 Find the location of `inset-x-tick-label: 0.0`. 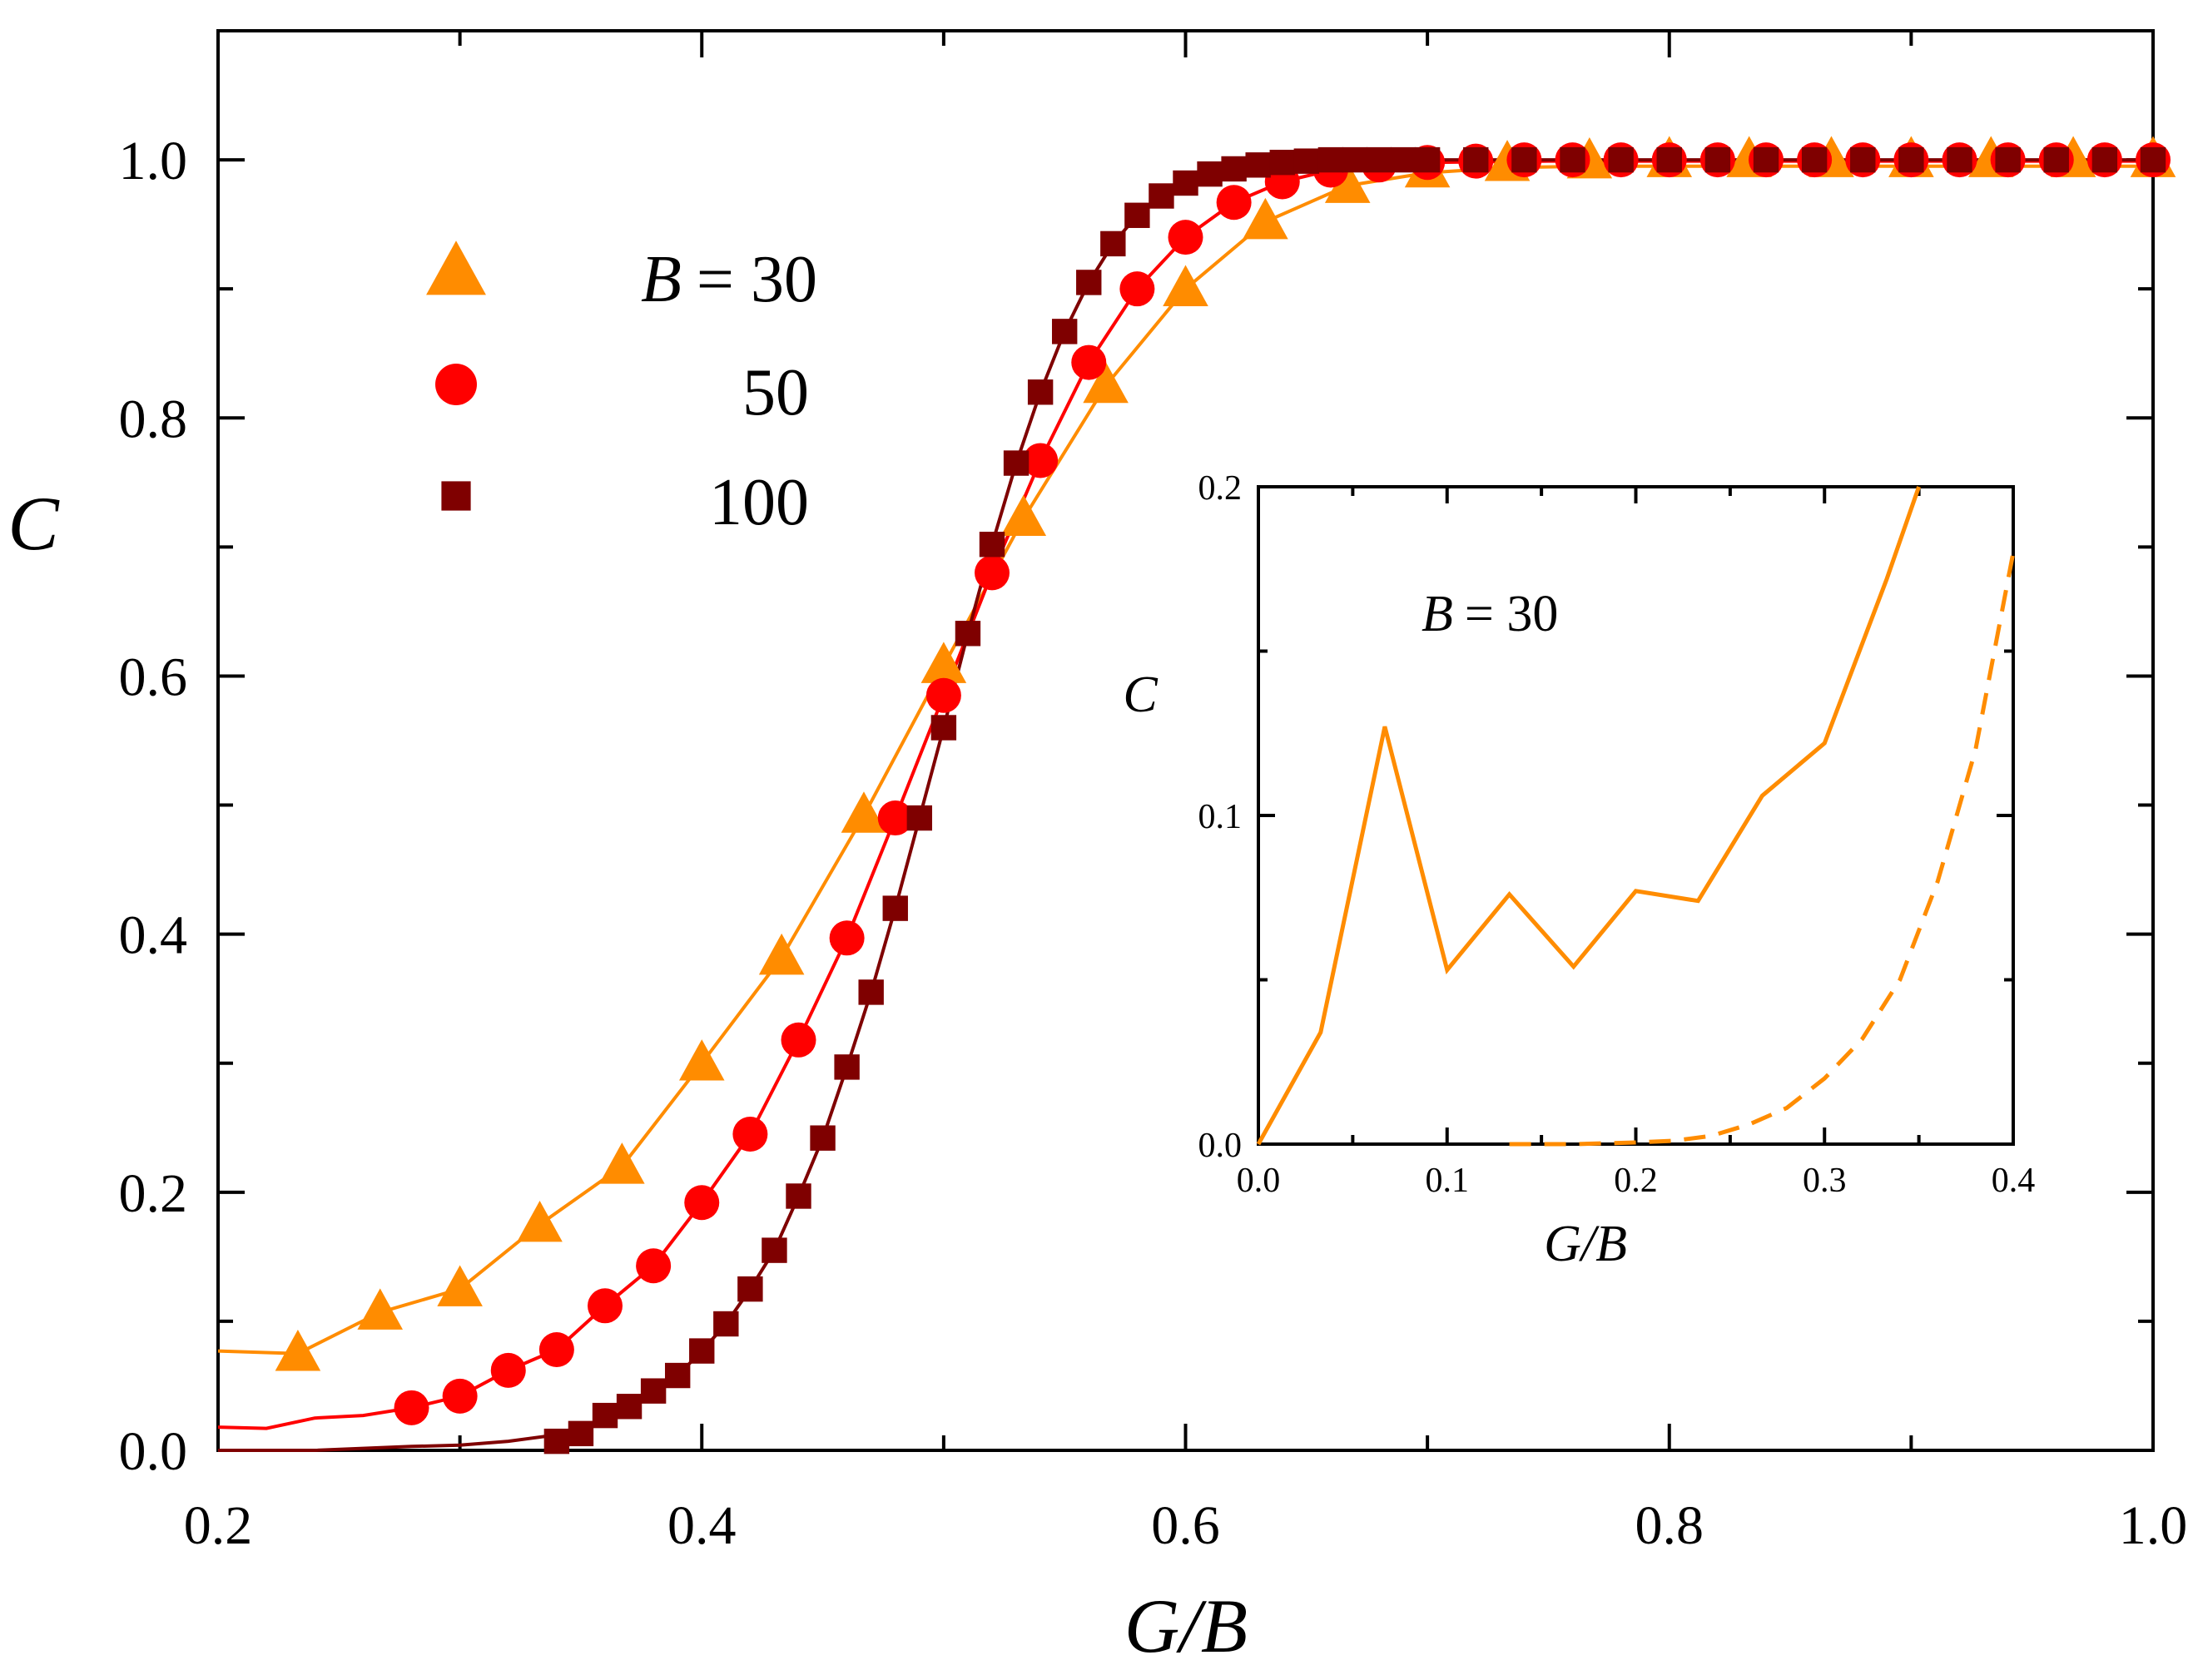

inset-x-tick-label: 0.0 is located at coordinates (1259, 1181).